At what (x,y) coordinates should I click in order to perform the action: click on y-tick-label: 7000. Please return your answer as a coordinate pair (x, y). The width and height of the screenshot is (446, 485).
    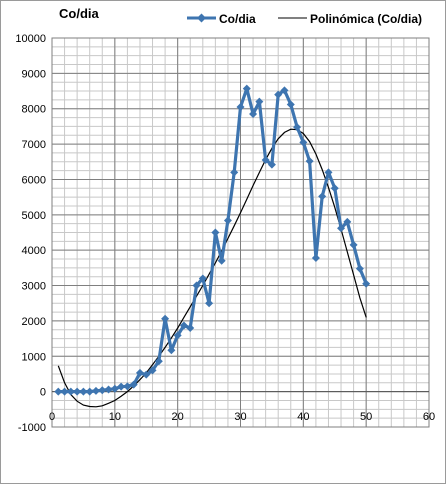
    Looking at the image, I should click on (34, 145).